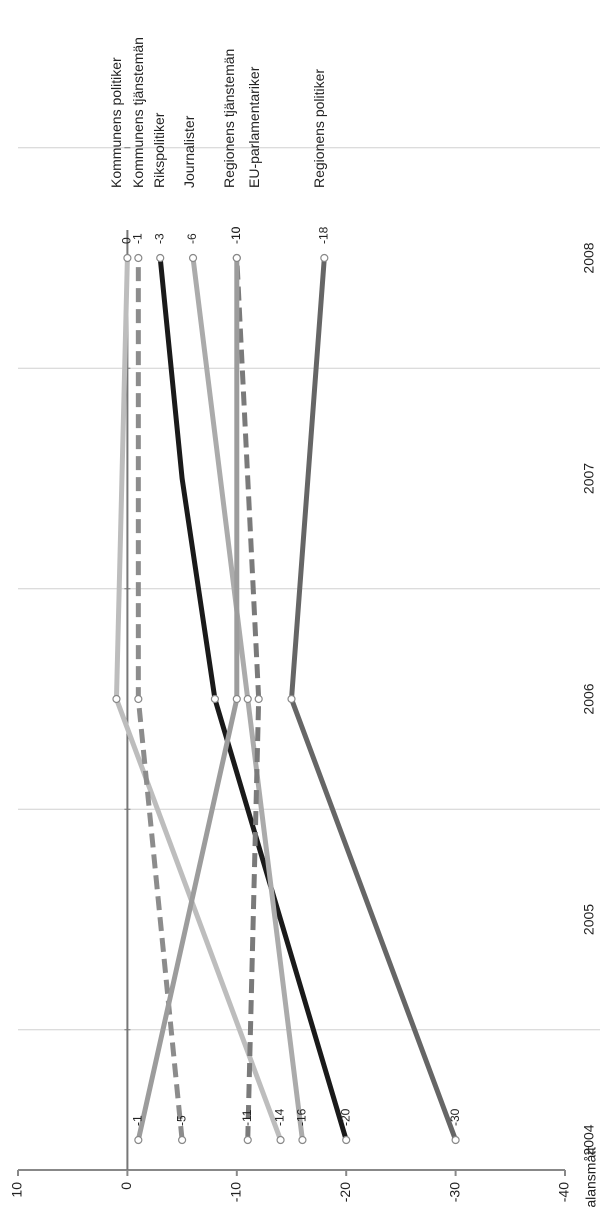 This screenshot has height=1207, width=610. I want to click on series-label: Regionens politiker, so click(319, 128).